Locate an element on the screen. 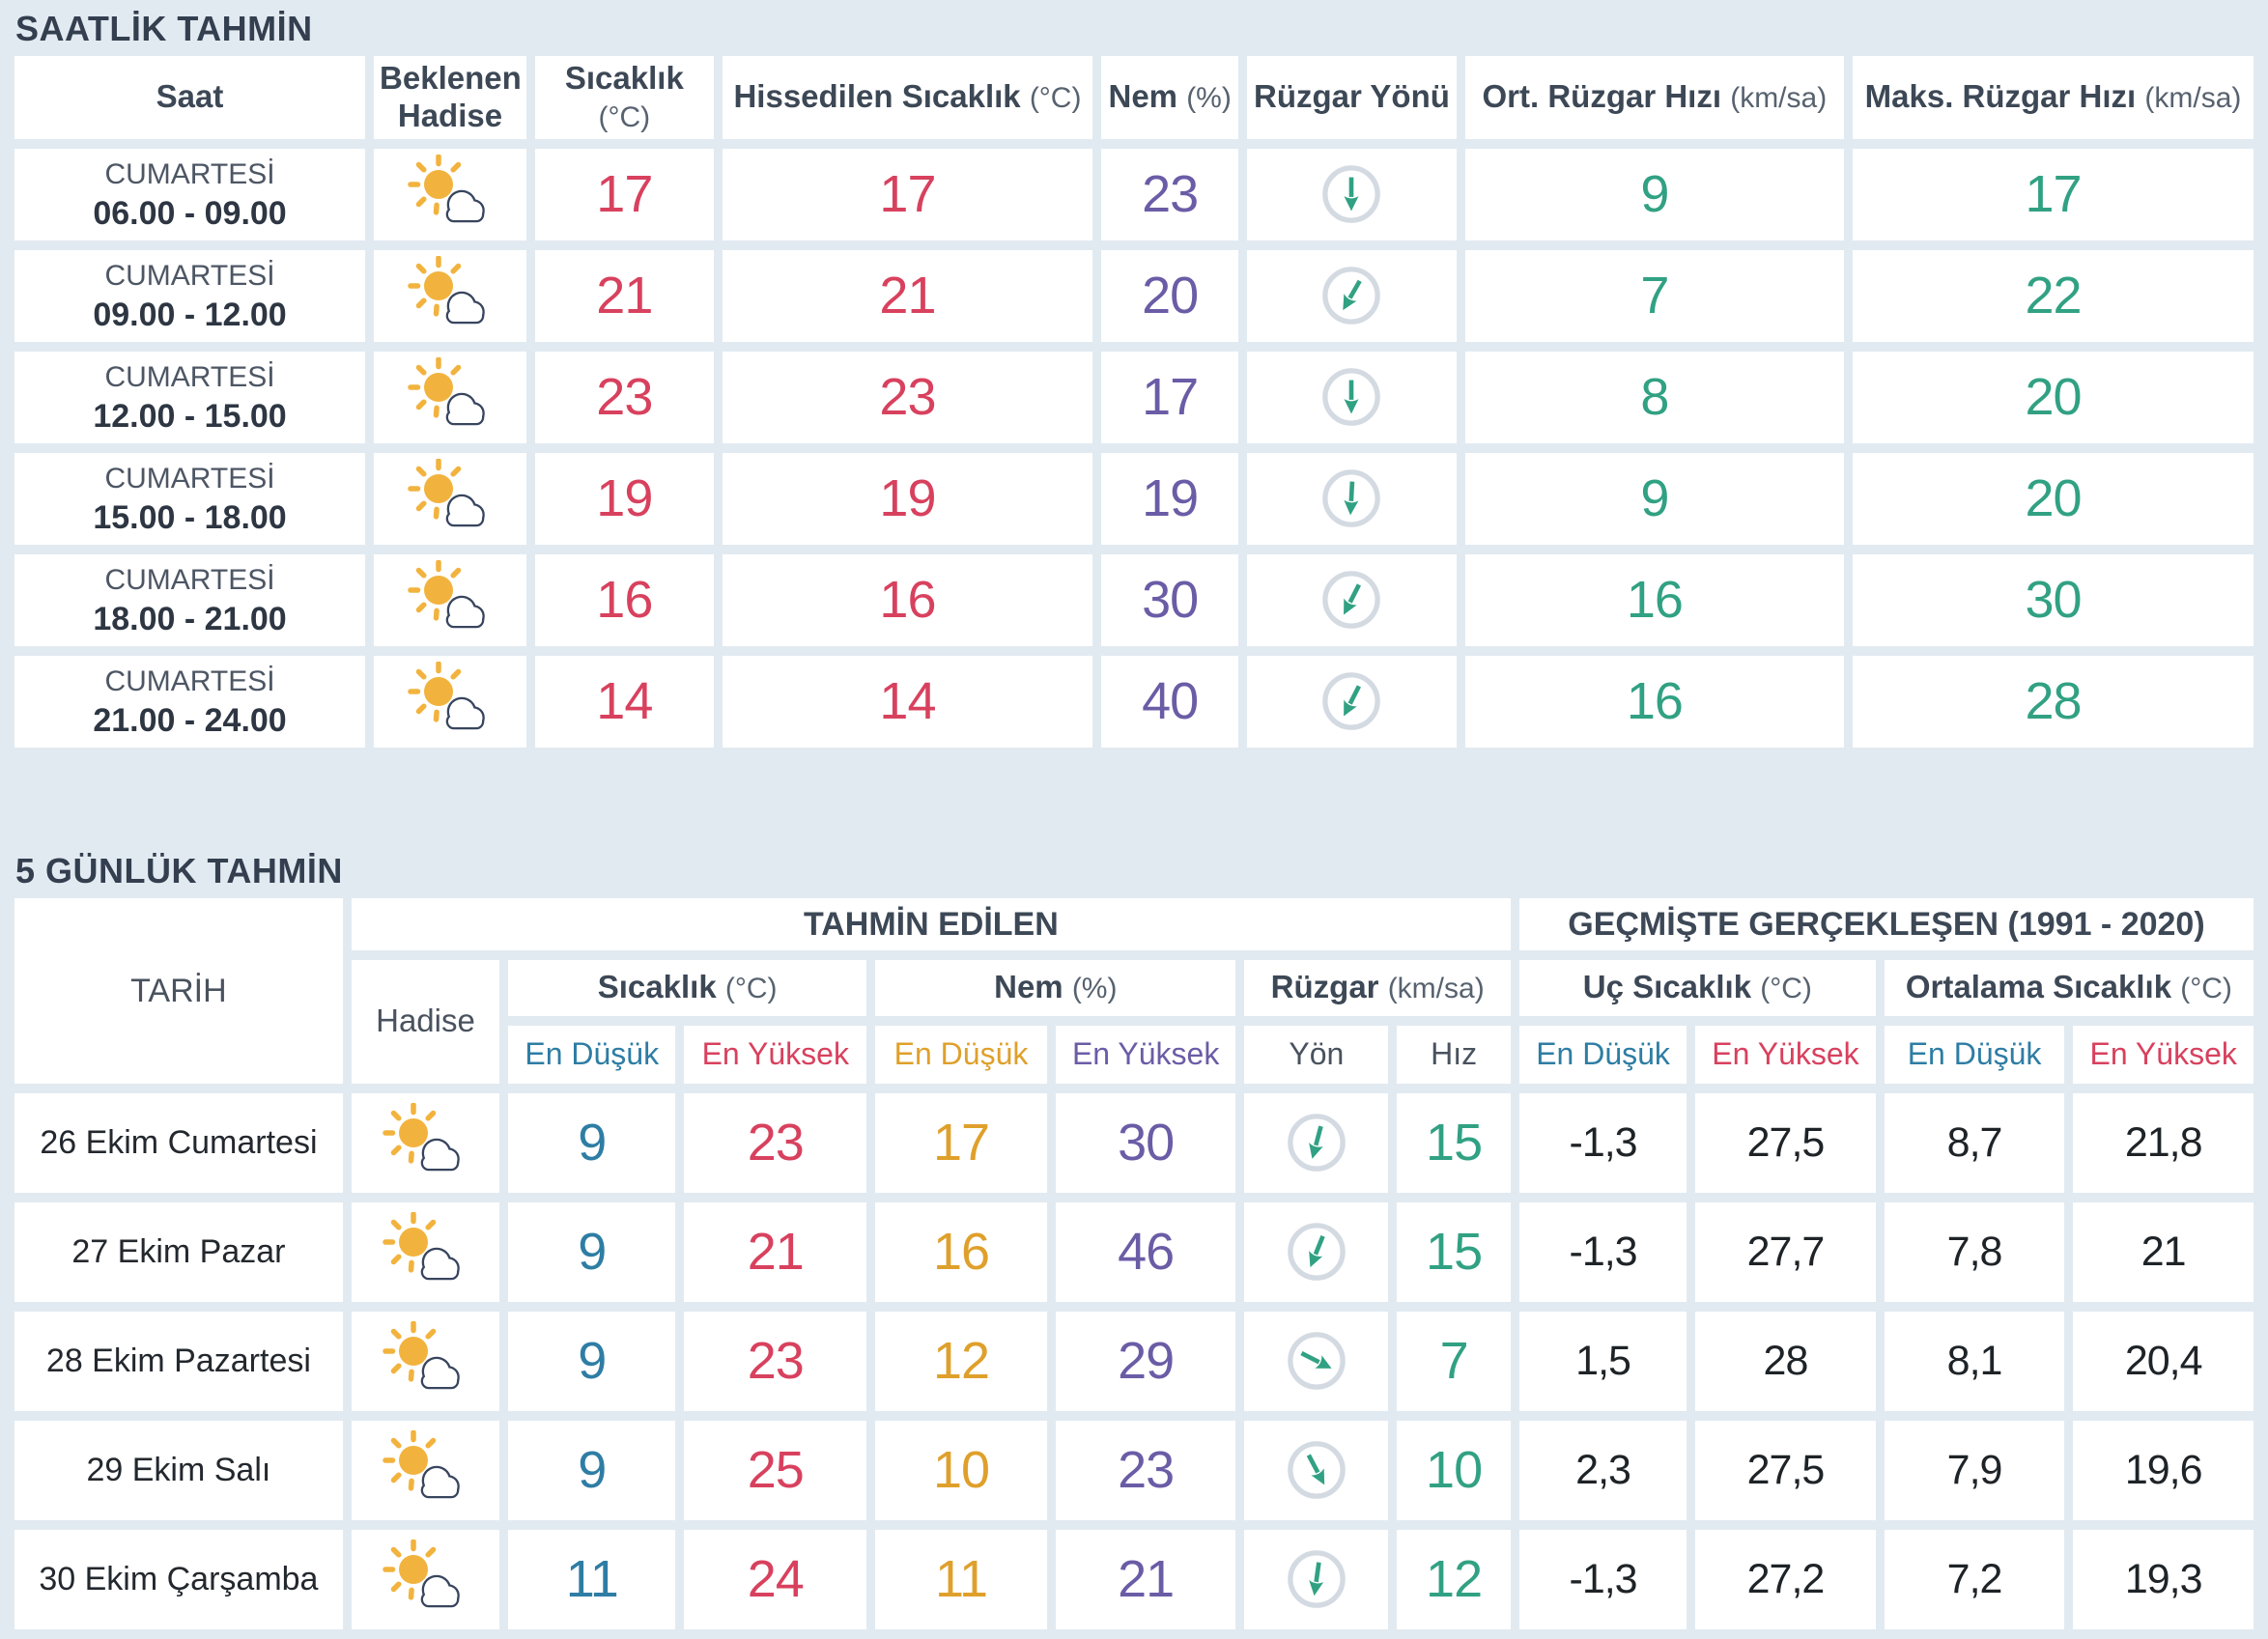  column-unit: (%) is located at coordinates (1209, 99).